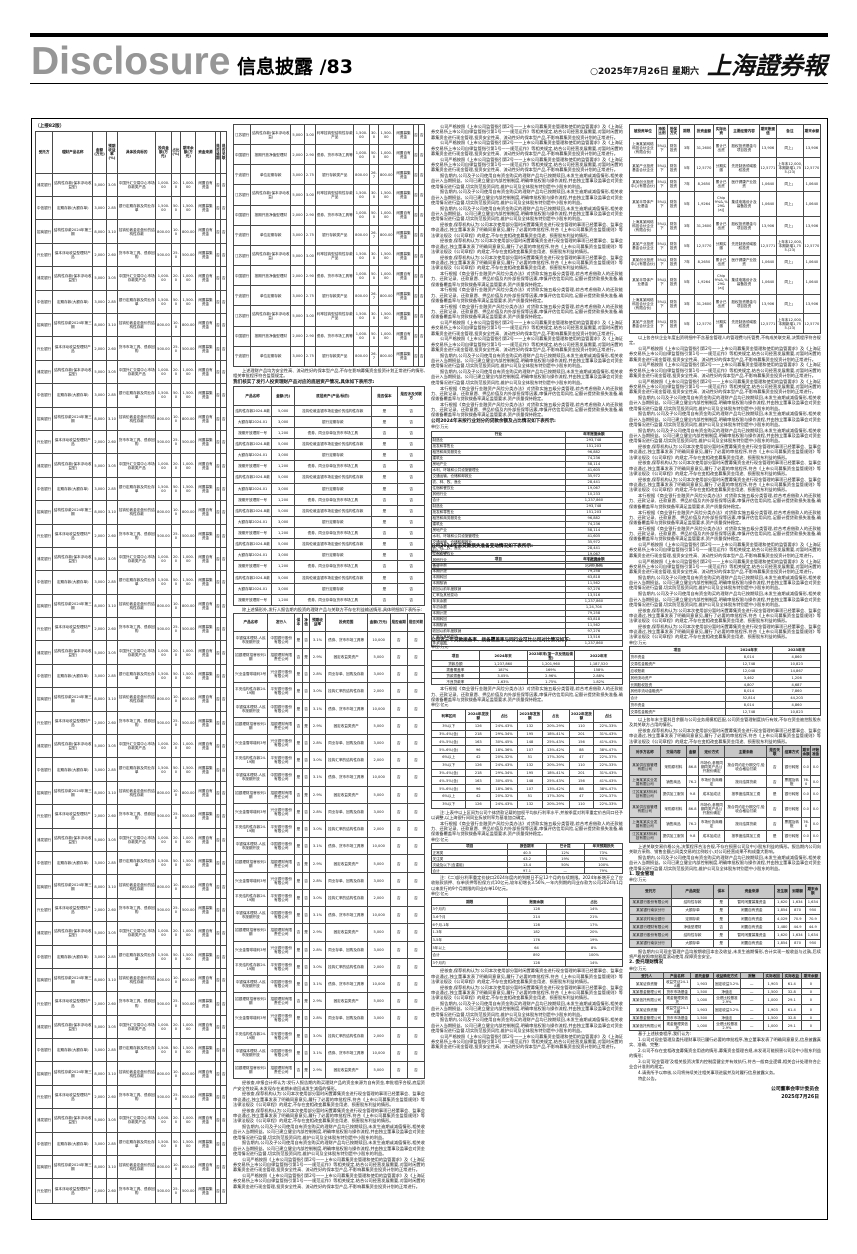 The height and width of the screenshot is (1254, 857). I want to click on table-cell: 201, so click(581, 773).